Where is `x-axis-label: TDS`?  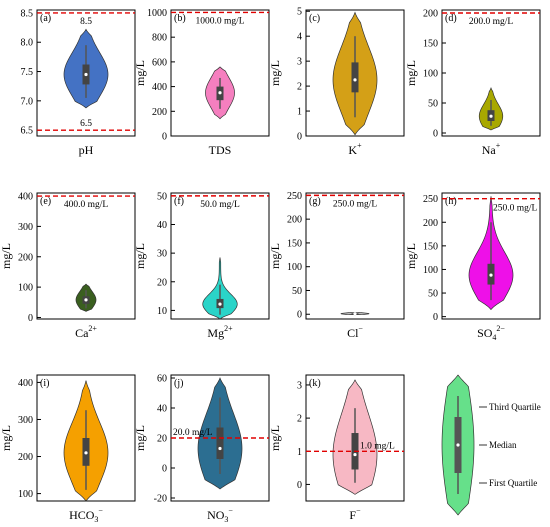
x-axis-label: TDS is located at coordinates (220, 150).